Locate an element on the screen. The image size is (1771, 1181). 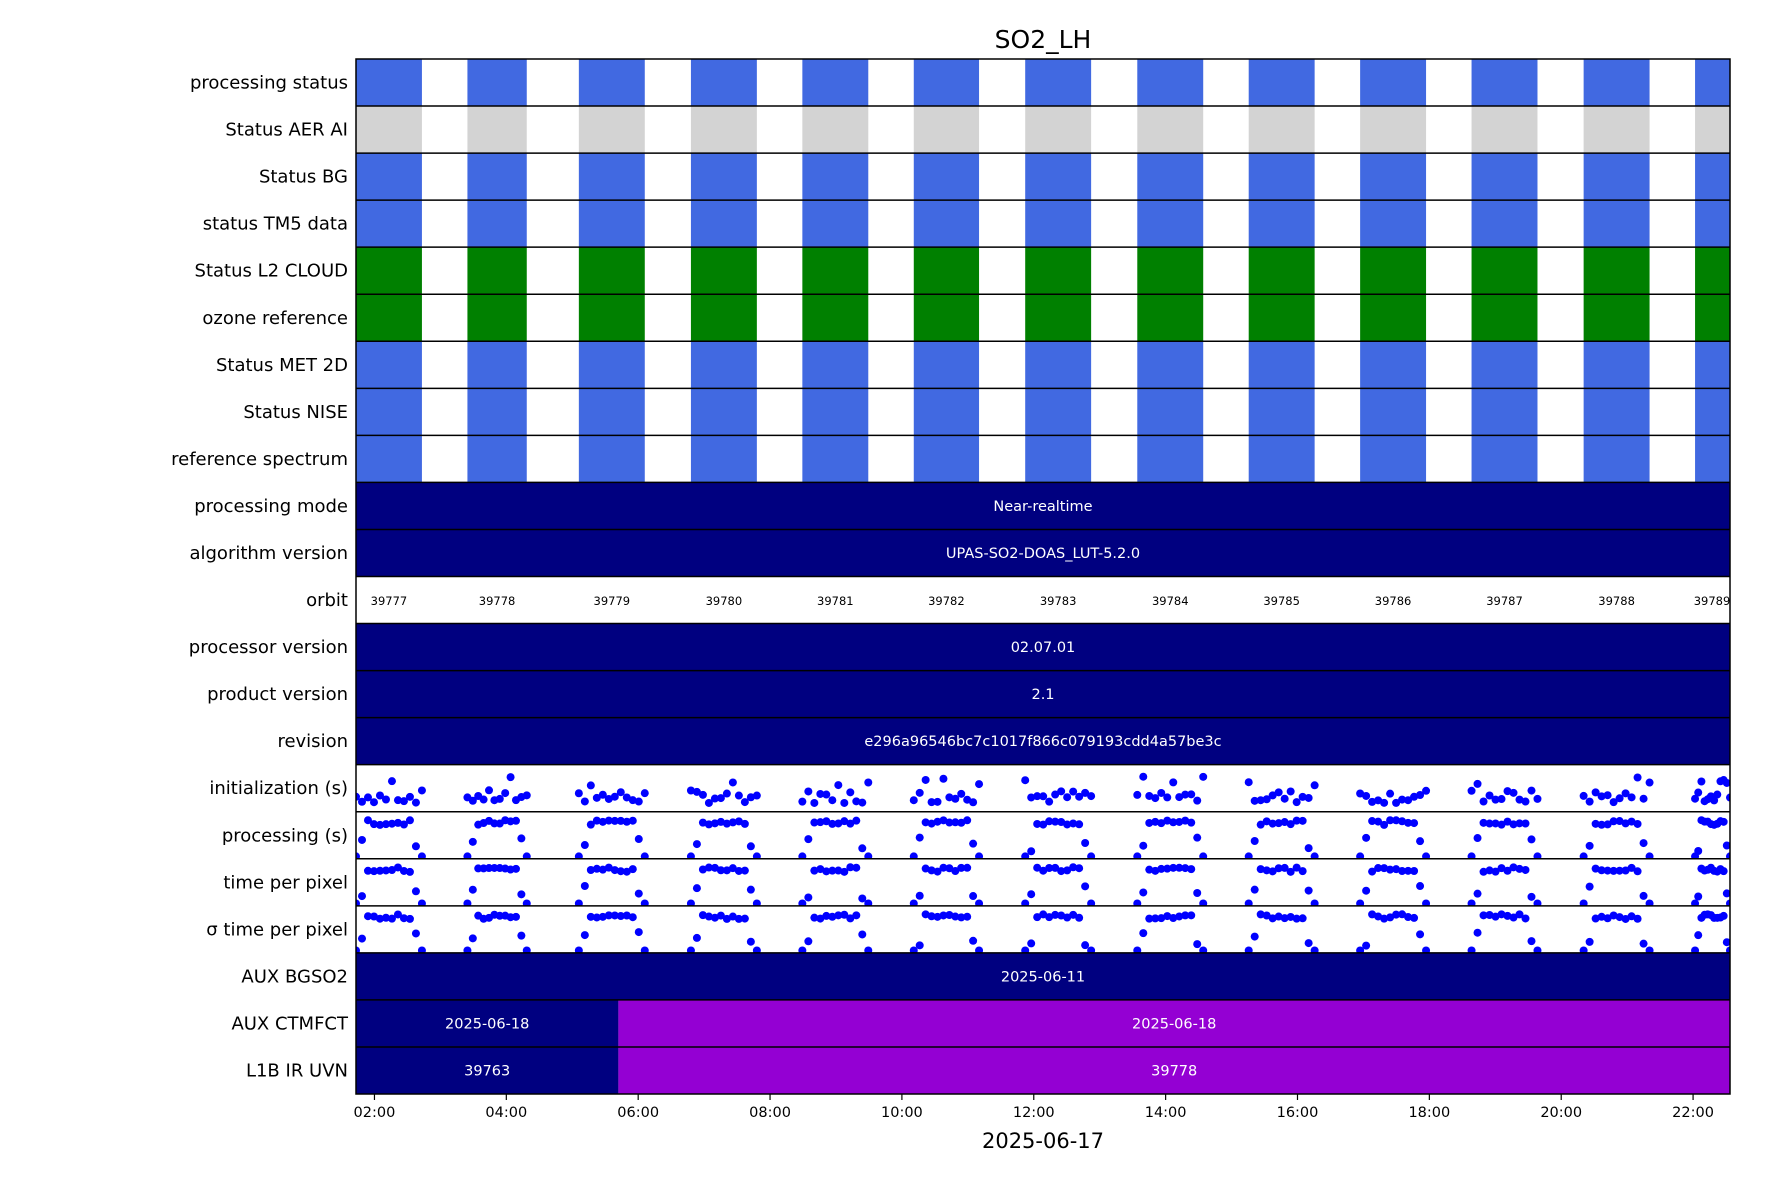
segment-bar is located at coordinates (1174, 1070).